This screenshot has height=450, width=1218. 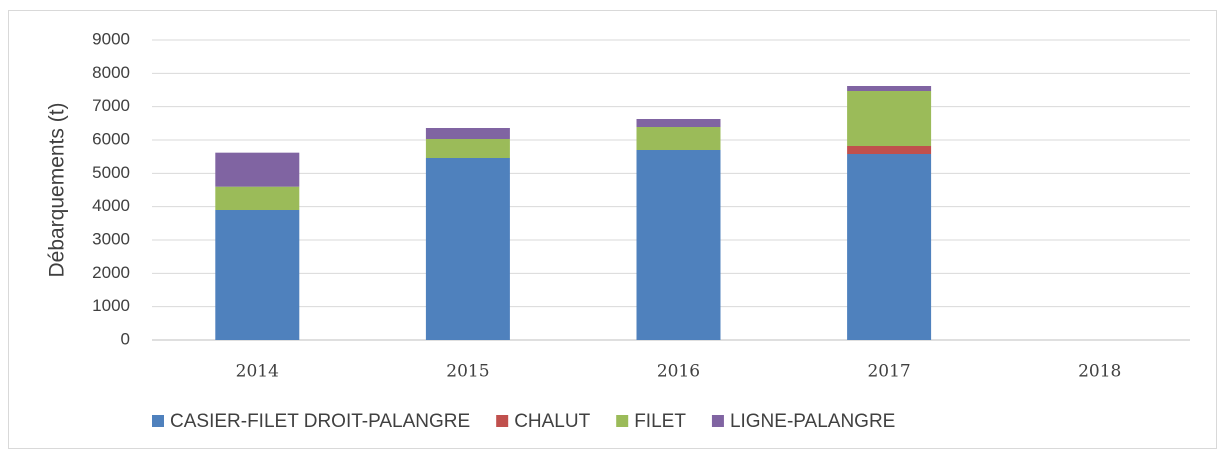 I want to click on x-tick-label: 2018, so click(x=1099, y=372).